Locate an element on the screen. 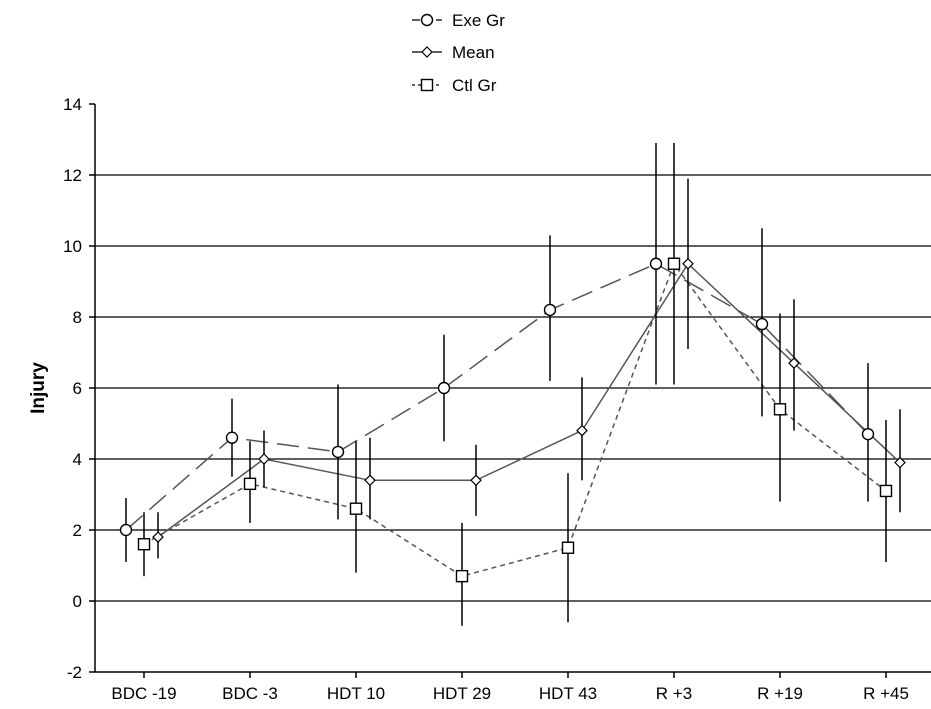 Image resolution: width=931 pixels, height=709 pixels. x-tick-label: HDT 29 is located at coordinates (462, 693).